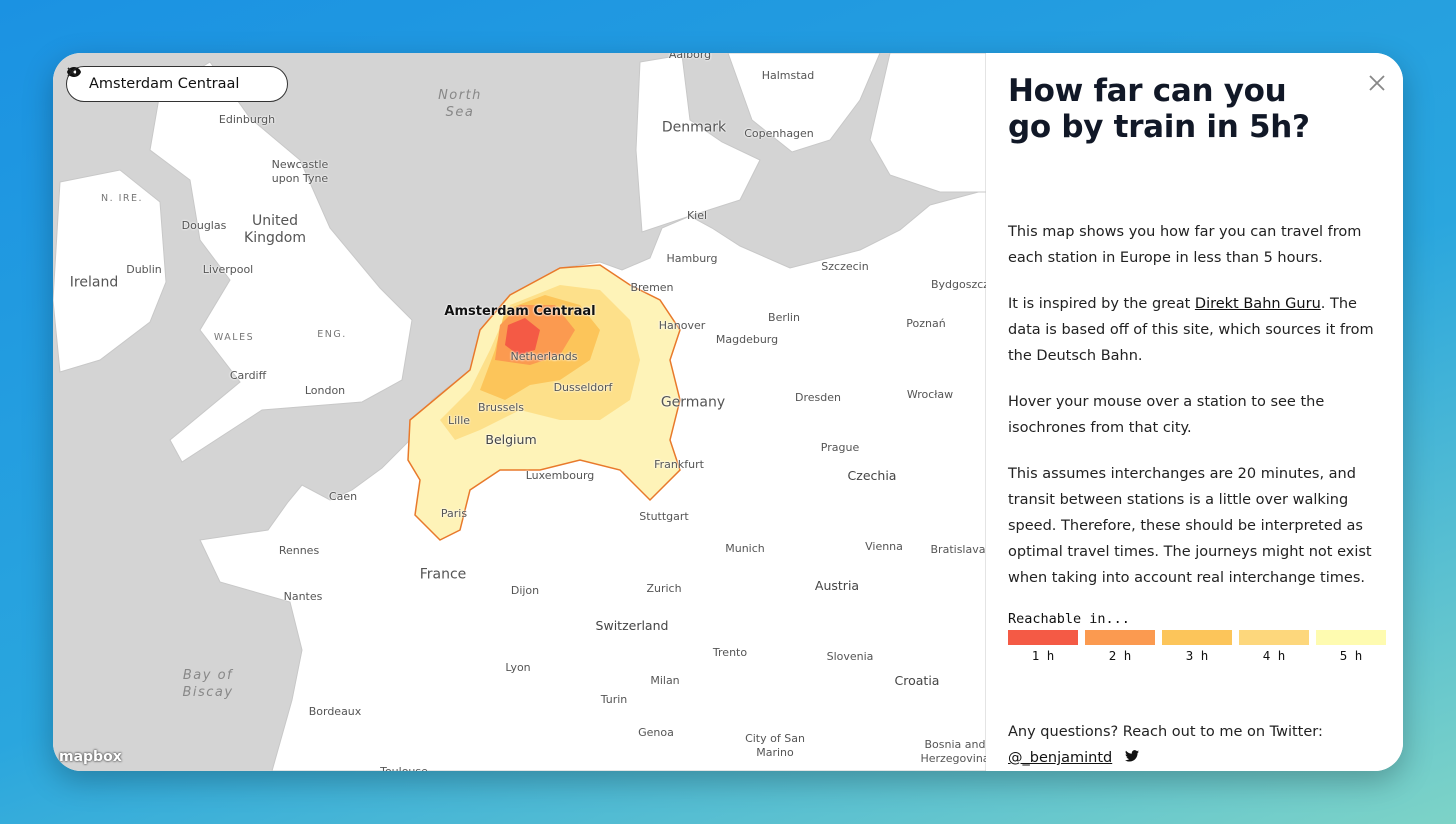 Image resolution: width=1456 pixels, height=824 pixels. What do you see at coordinates (1274, 646) in the screenshot?
I see `legend-item: 4 h` at bounding box center [1274, 646].